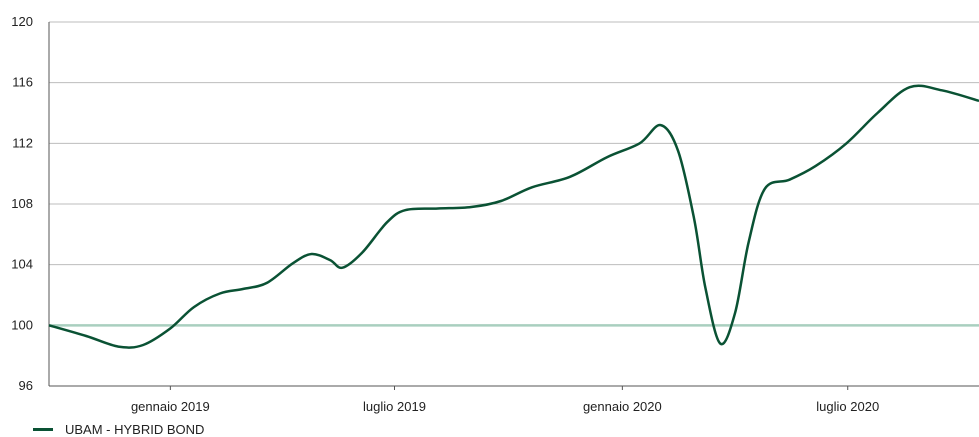  What do you see at coordinates (22, 264) in the screenshot?
I see `y-tick-label: 104` at bounding box center [22, 264].